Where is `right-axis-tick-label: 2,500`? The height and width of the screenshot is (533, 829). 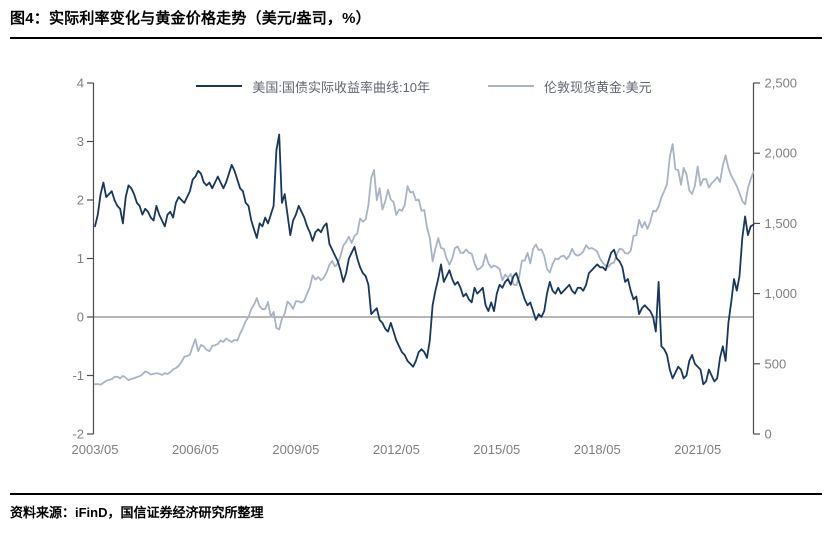 right-axis-tick-label: 2,500 is located at coordinates (781, 83).